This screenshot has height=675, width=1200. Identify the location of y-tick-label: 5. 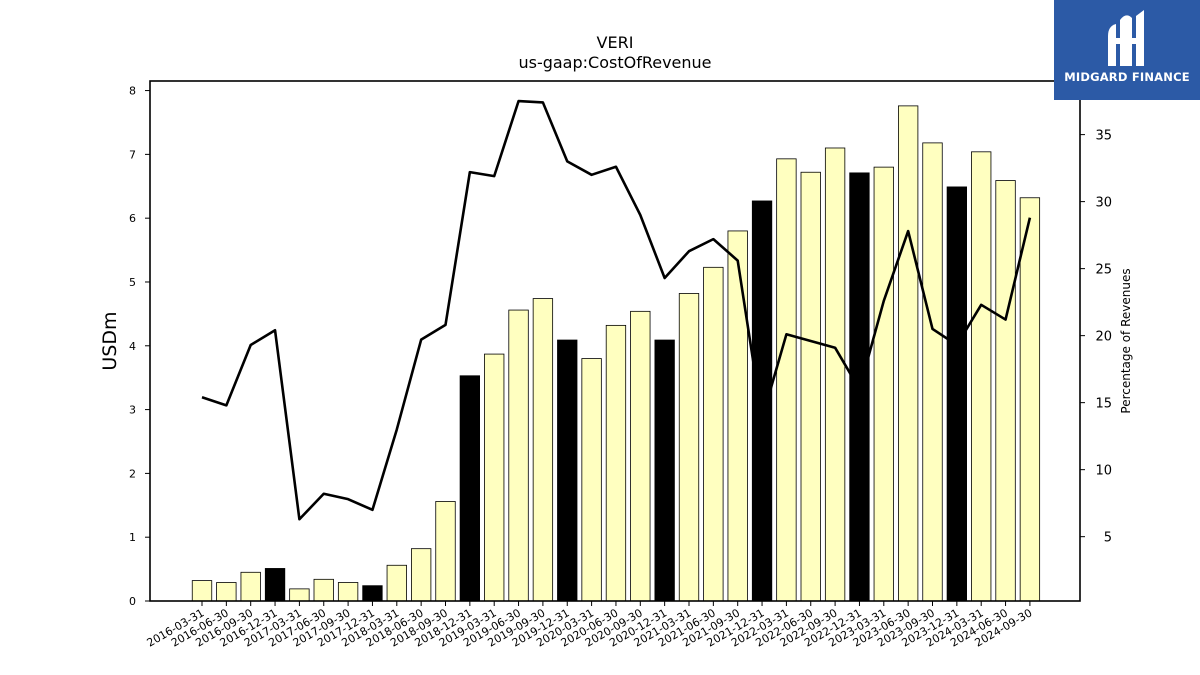
(132, 282).